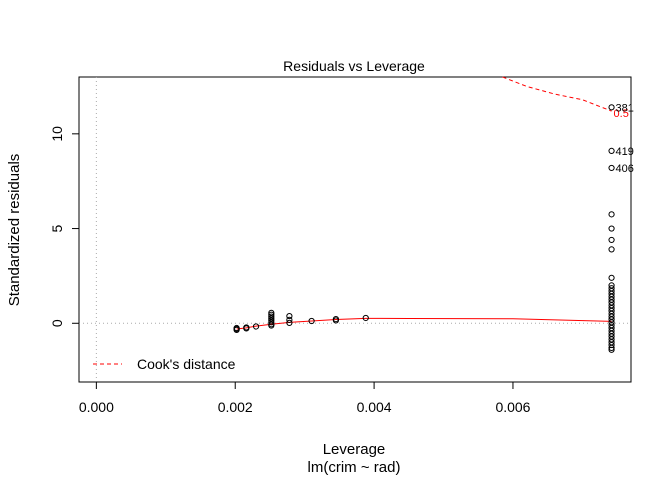 The height and width of the screenshot is (485, 672). Describe the element at coordinates (621, 114) in the screenshot. I see `cooks-contour-label: 0.5` at that location.